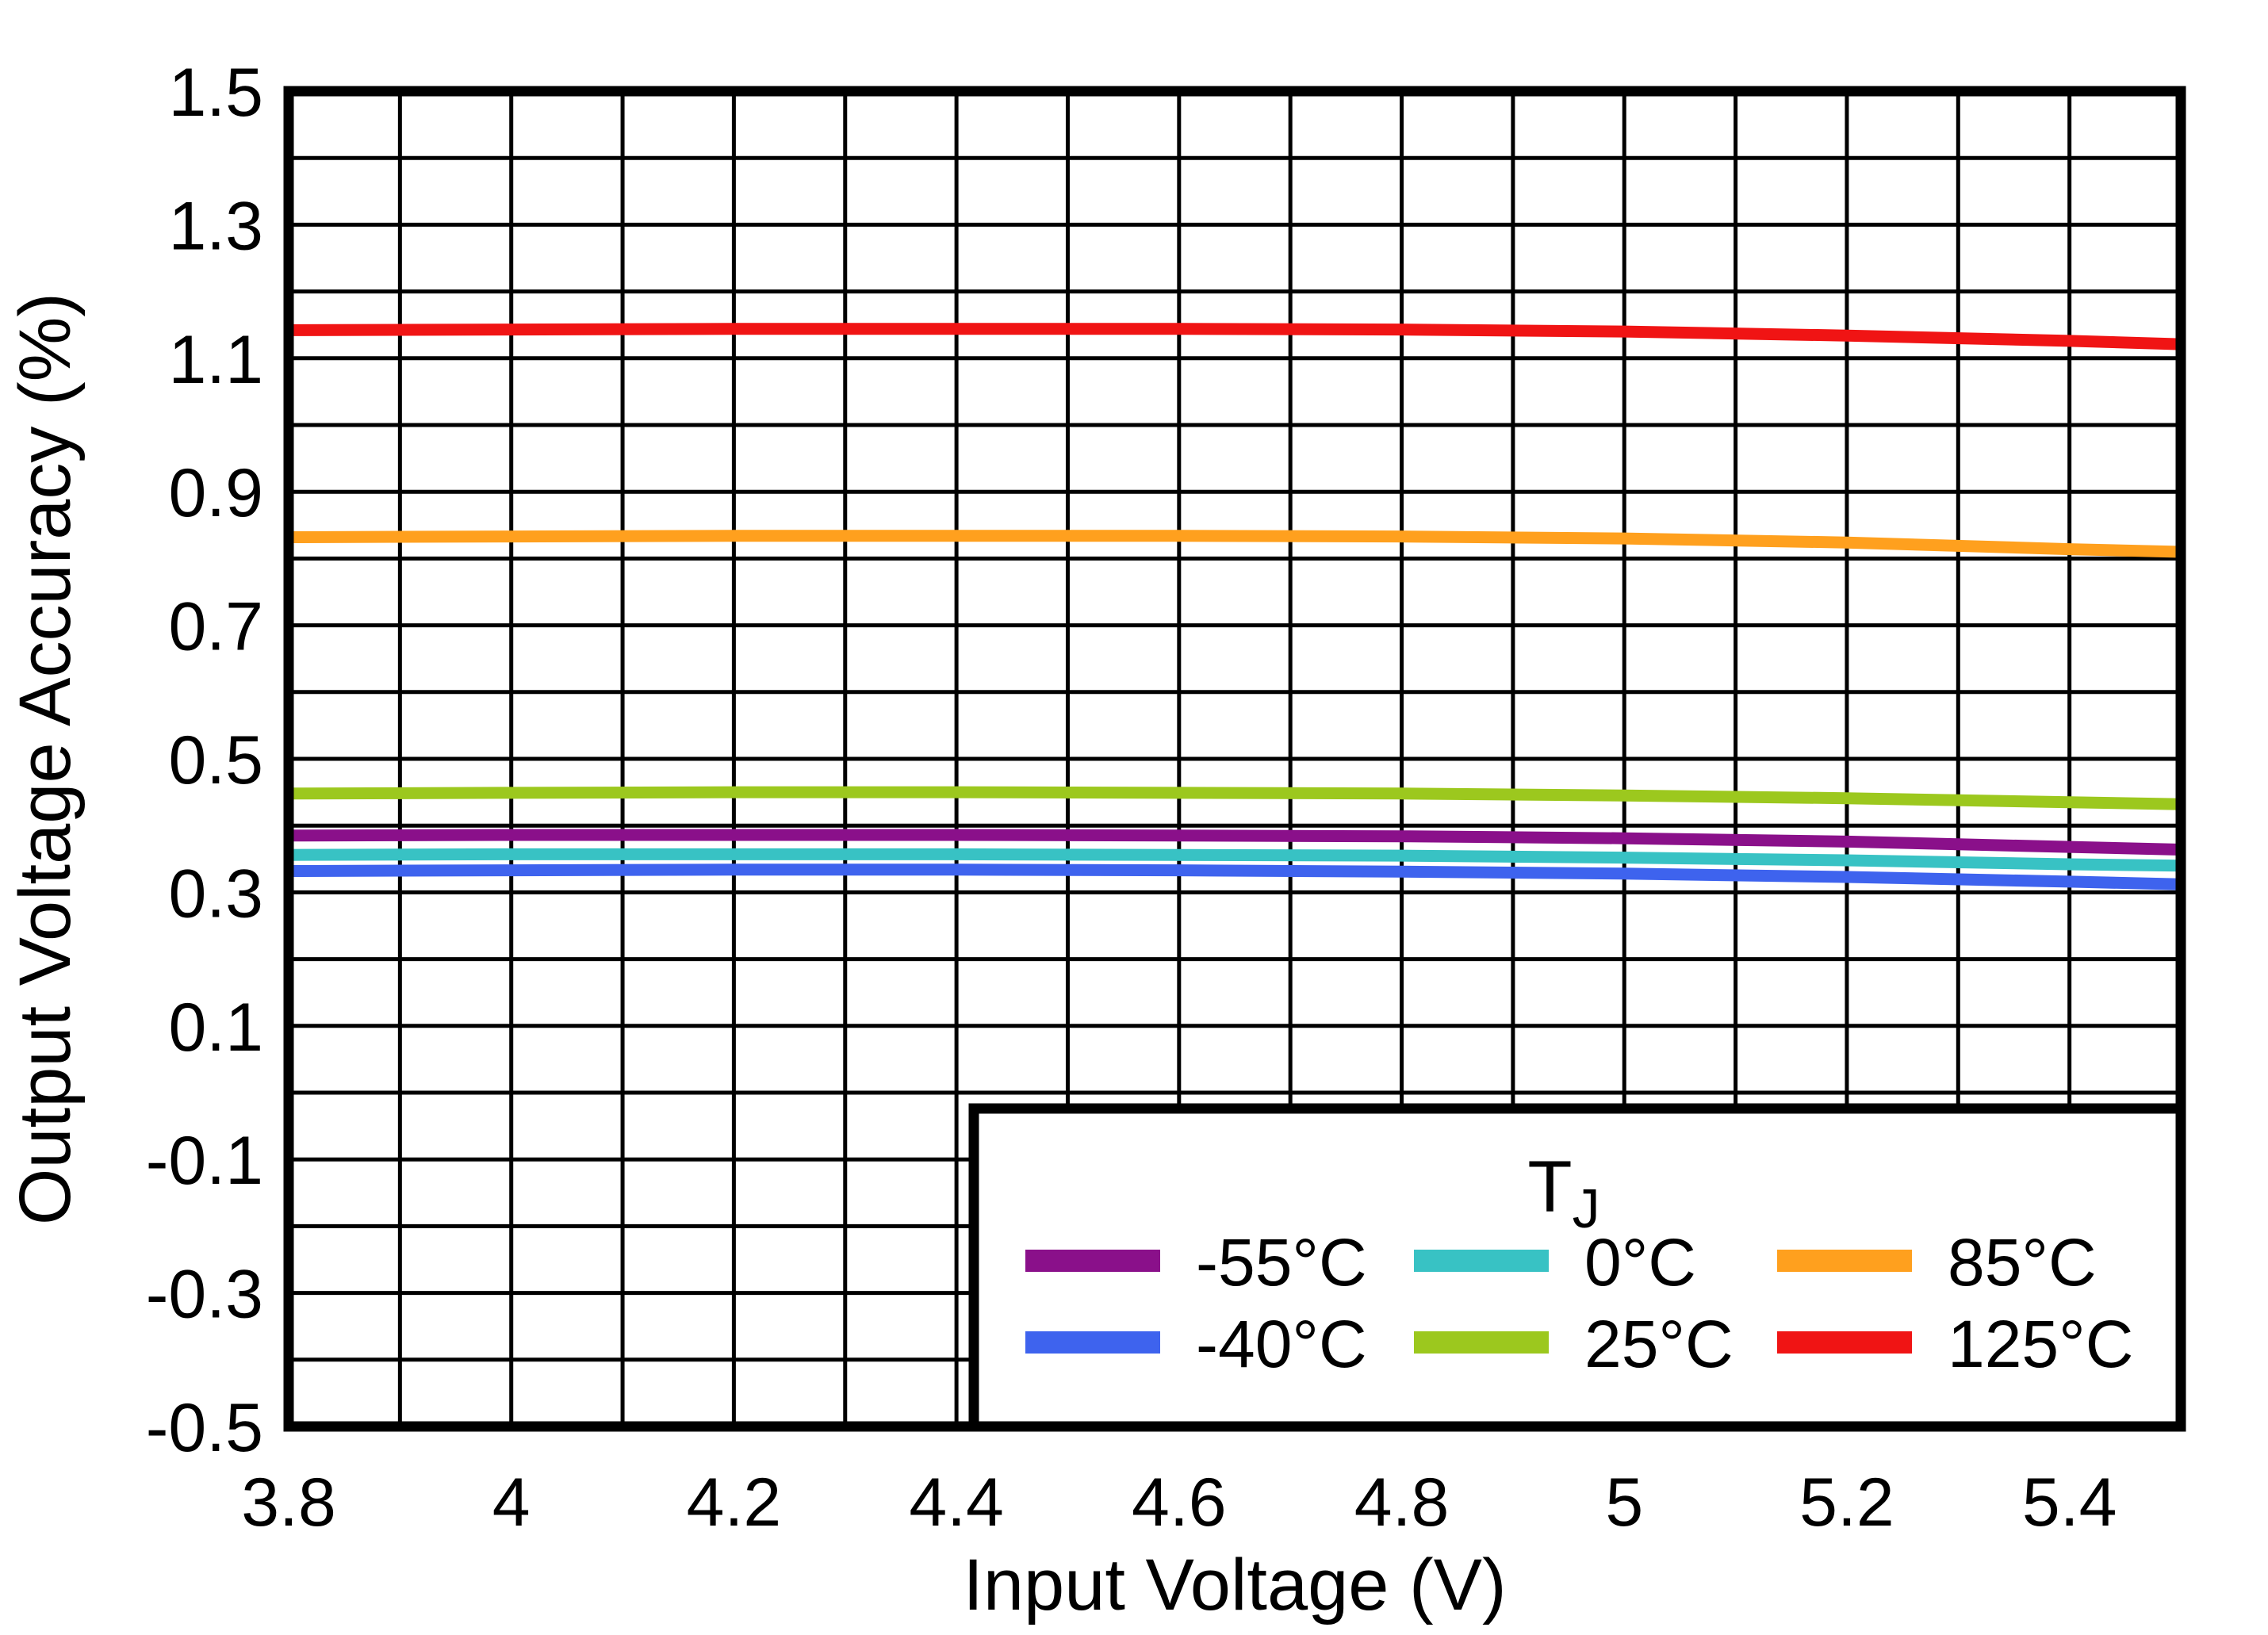  I want to click on x-axis-title: Input Voltage (V), so click(1234, 1585).